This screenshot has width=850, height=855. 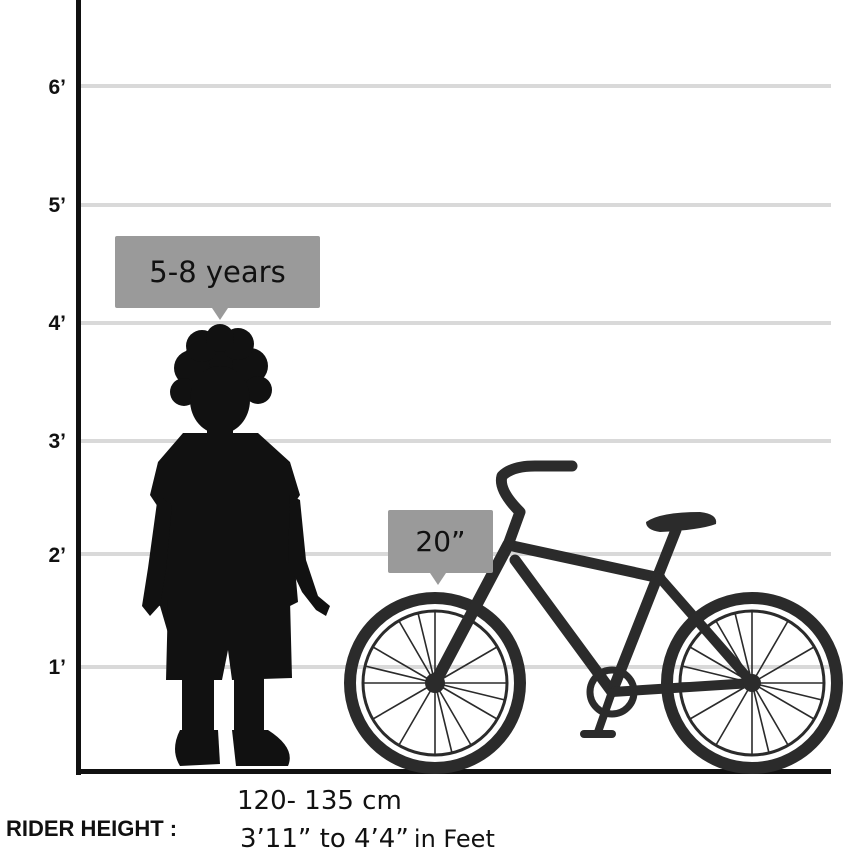 What do you see at coordinates (455, 441) in the screenshot?
I see `scale-line-3ft` at bounding box center [455, 441].